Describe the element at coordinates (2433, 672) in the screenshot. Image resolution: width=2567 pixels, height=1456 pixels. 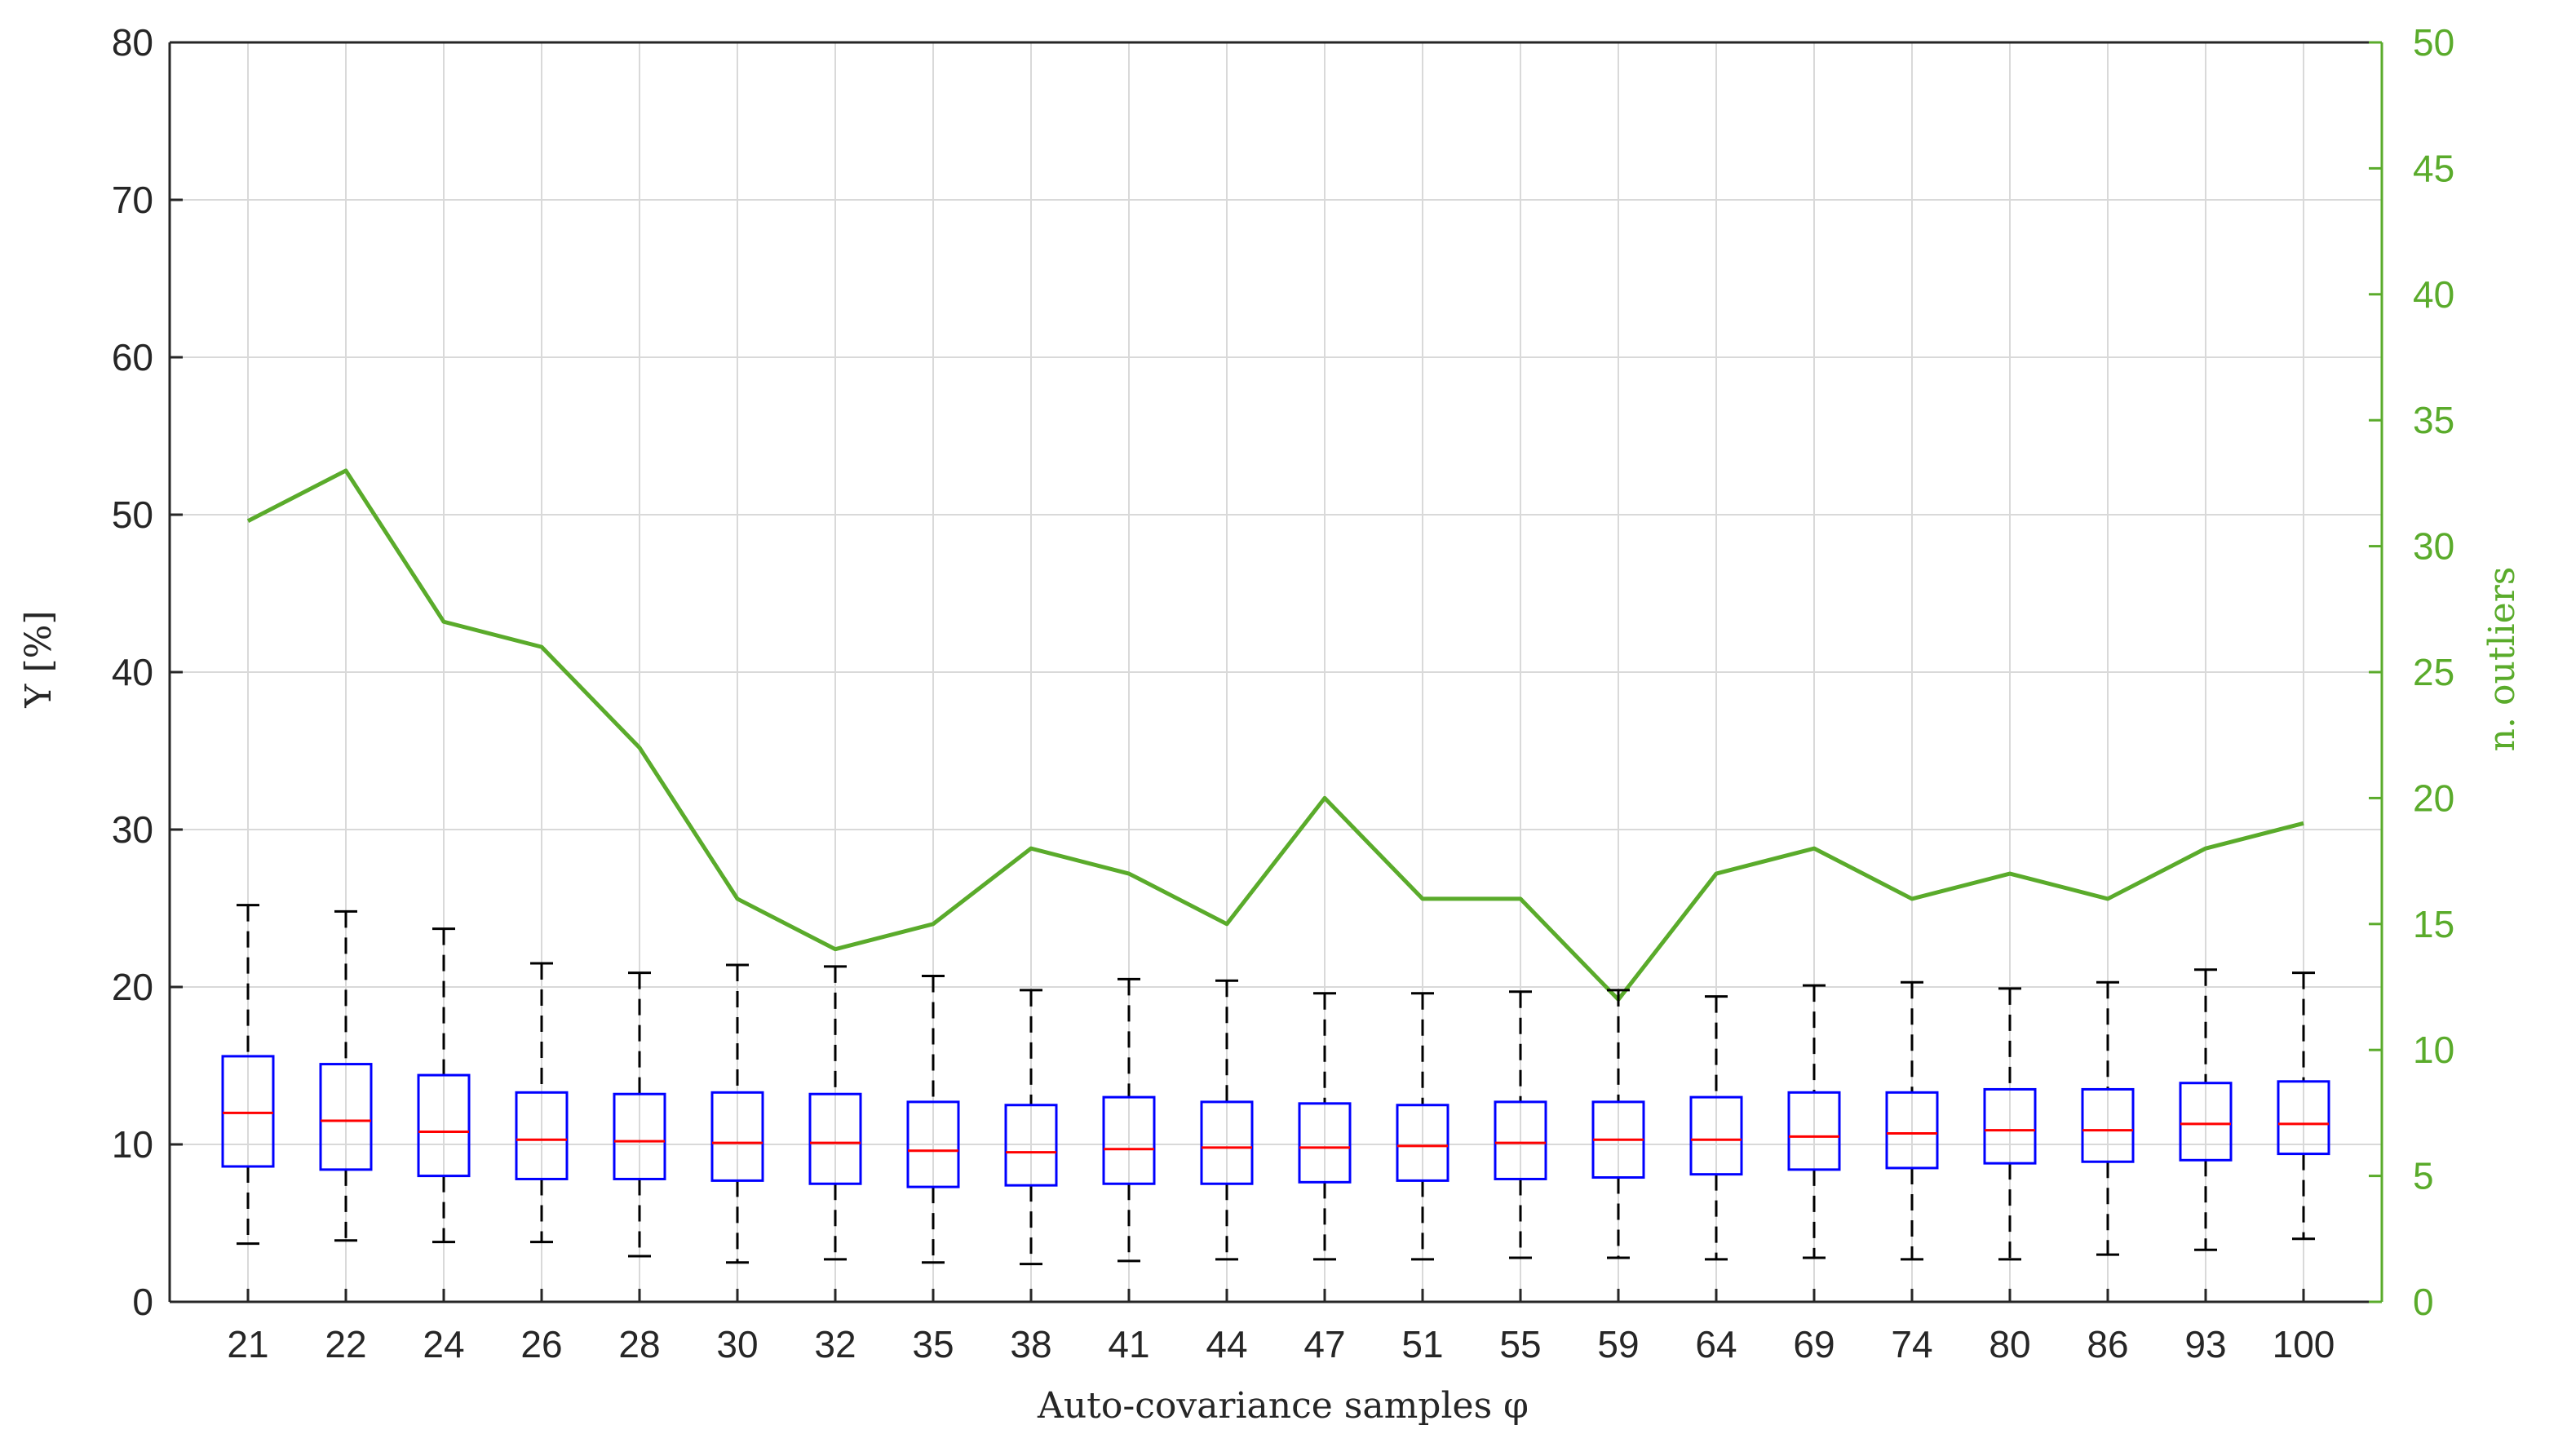
I see `y-right-tick-label: 25` at that location.